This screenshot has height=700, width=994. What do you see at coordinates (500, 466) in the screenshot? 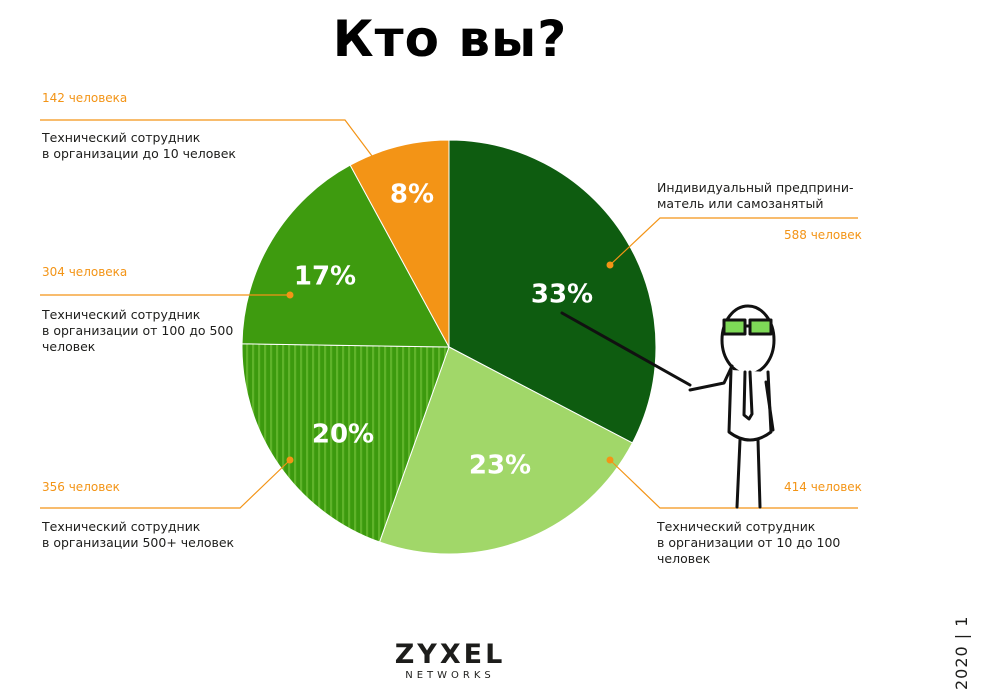
I see `slice-percent-label: 23%` at bounding box center [500, 466].